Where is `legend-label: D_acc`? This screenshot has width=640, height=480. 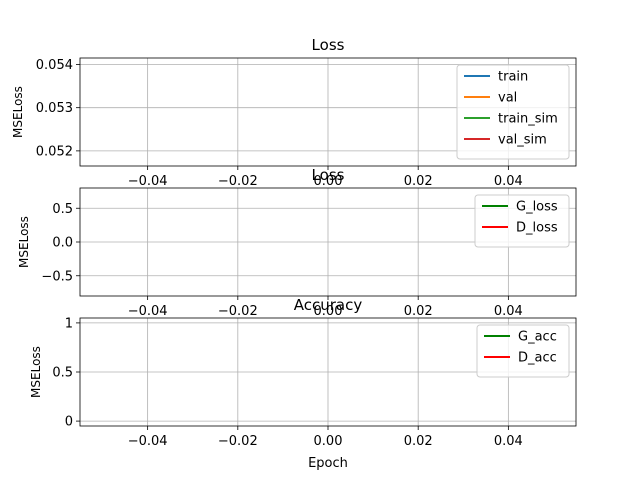
legend-label: D_acc is located at coordinates (537, 358).